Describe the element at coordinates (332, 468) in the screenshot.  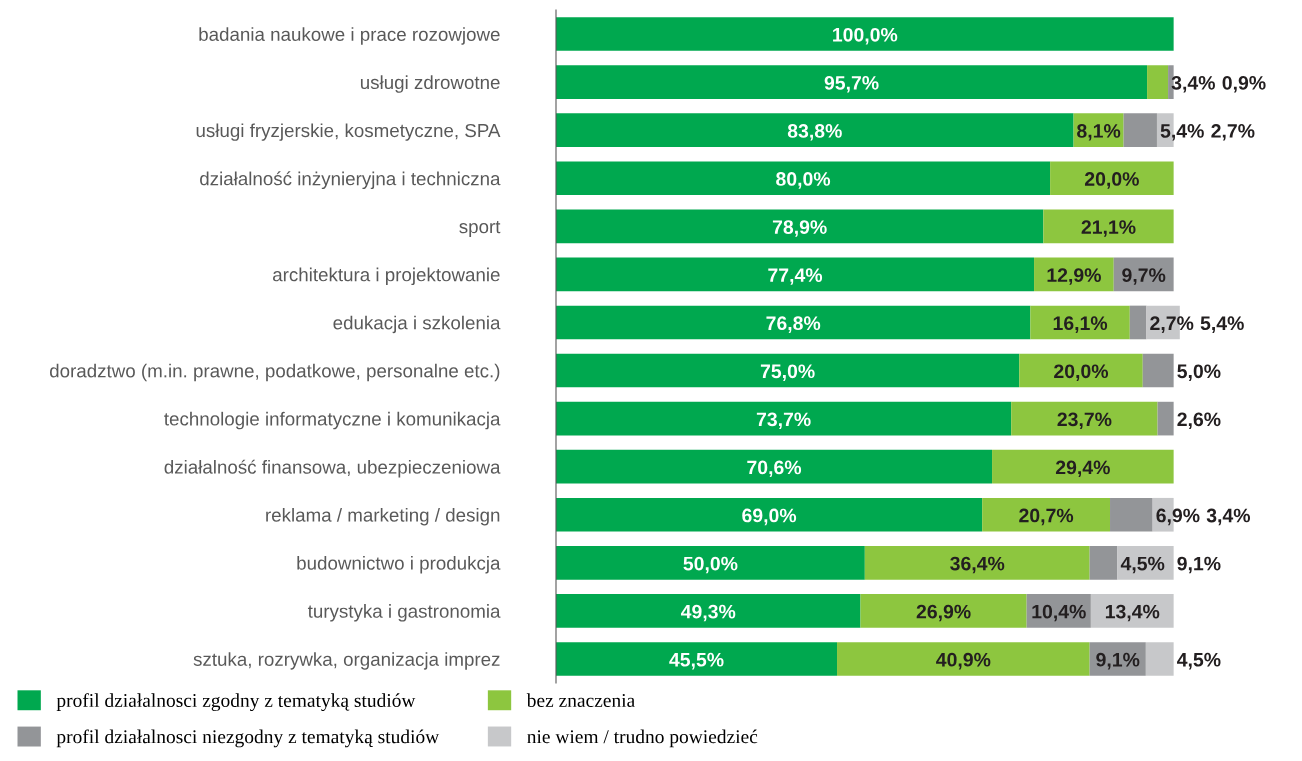
I see `y-tick-label: działalność finansowa, ubezpieczeniowa` at that location.